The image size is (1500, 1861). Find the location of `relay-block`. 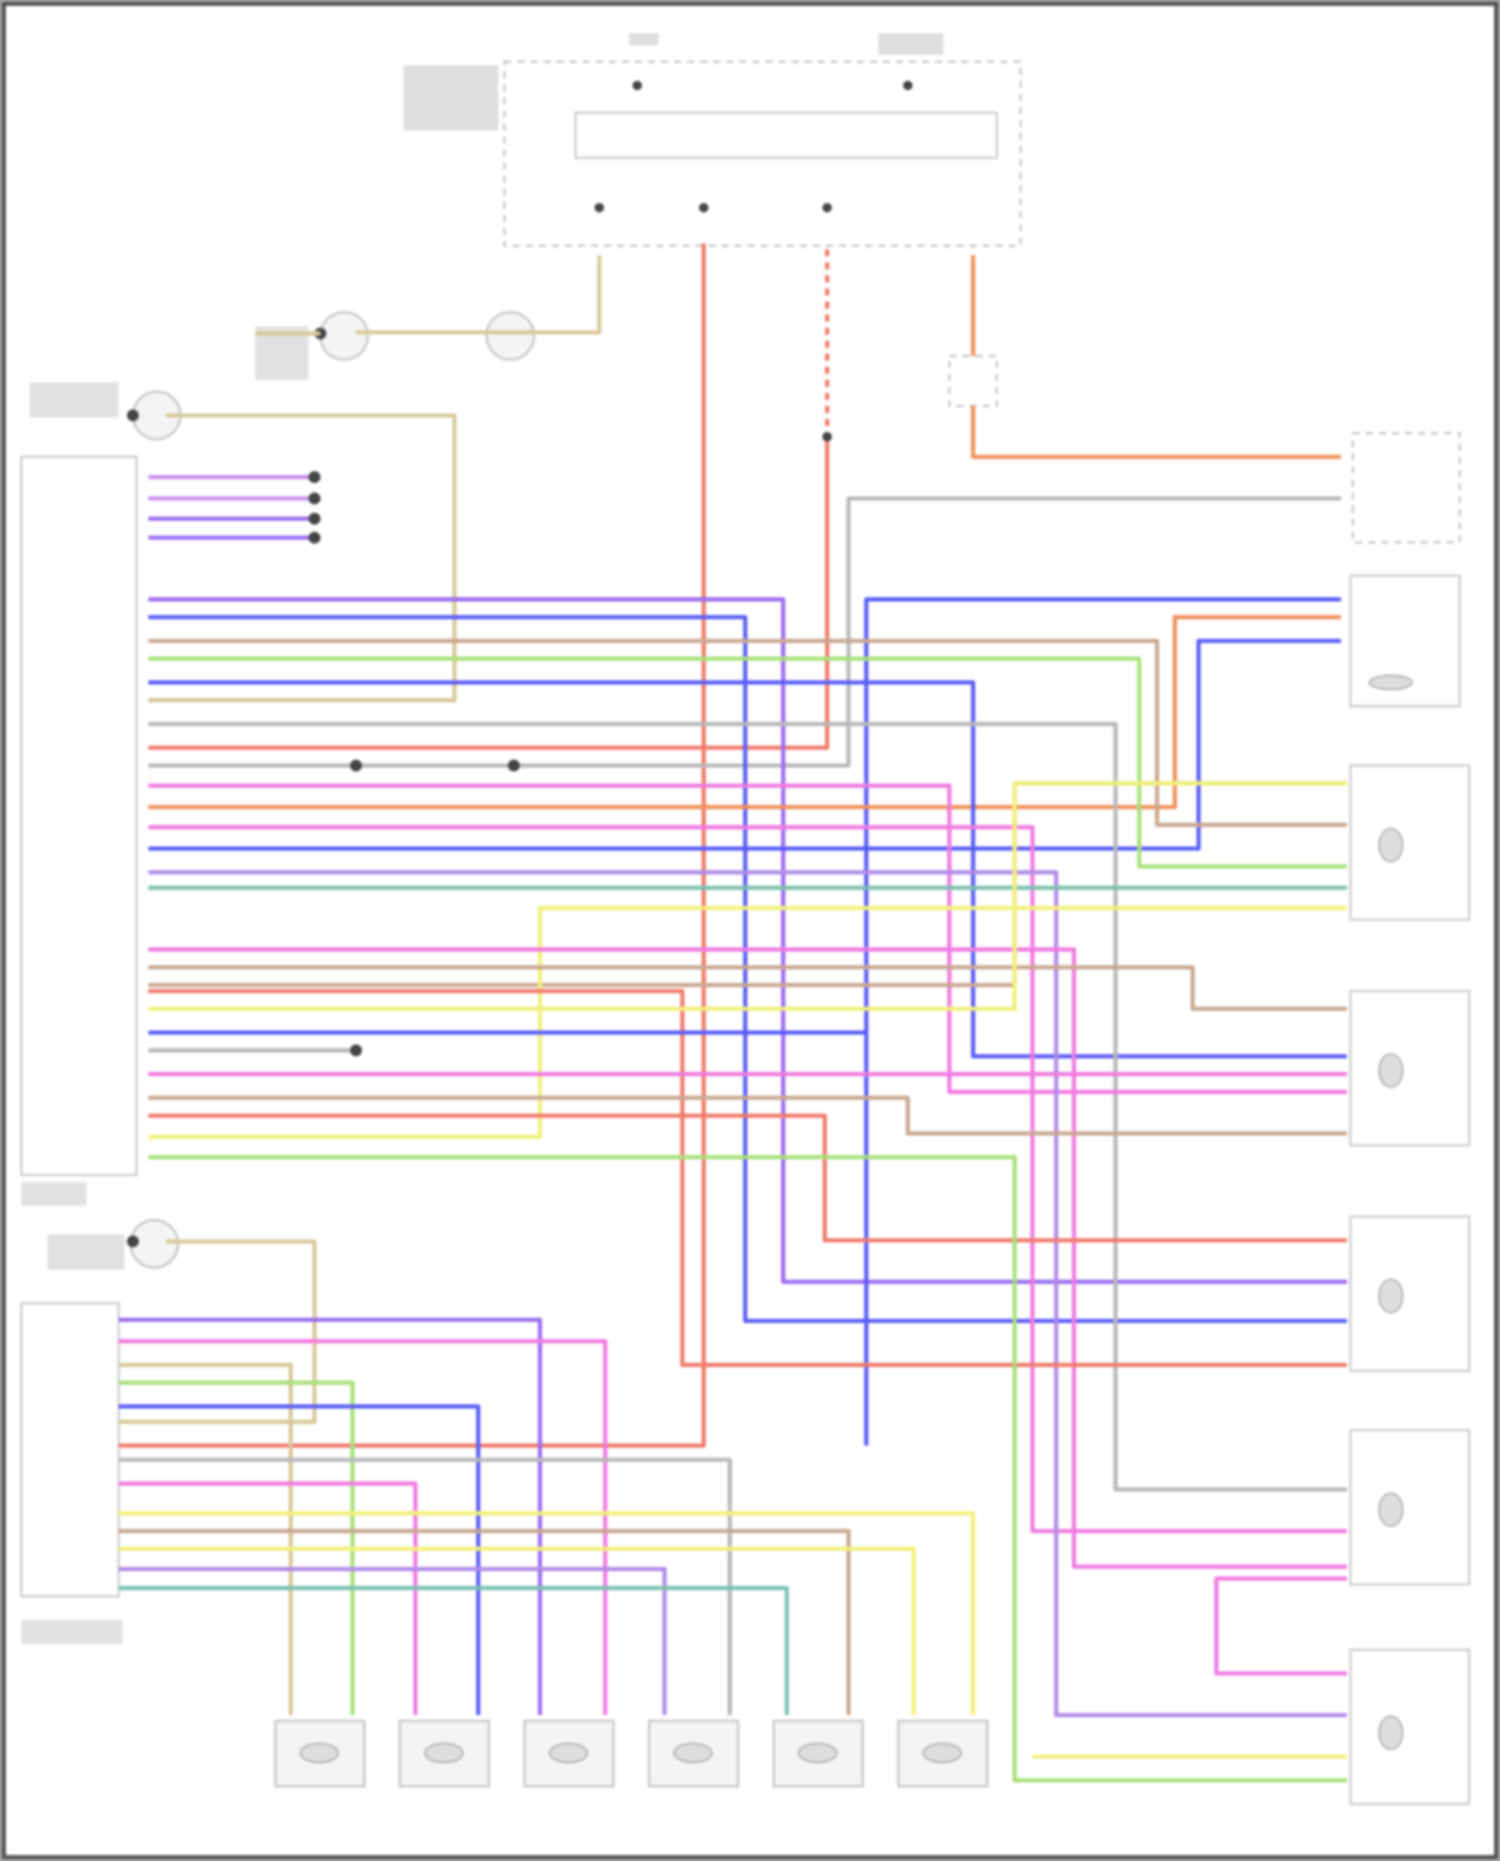

relay-block is located at coordinates (786, 135).